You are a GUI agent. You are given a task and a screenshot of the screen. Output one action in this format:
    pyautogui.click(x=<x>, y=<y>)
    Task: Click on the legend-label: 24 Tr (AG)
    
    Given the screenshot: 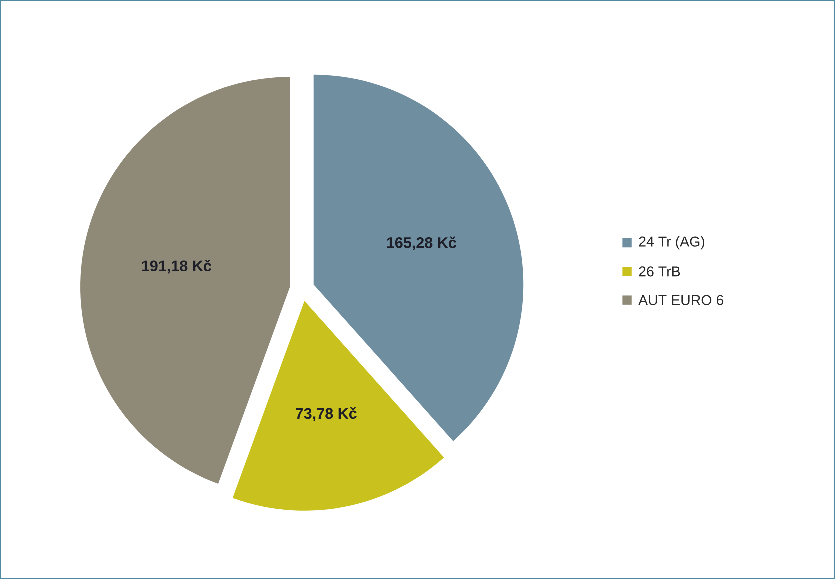 What is the action you would take?
    pyautogui.click(x=672, y=243)
    